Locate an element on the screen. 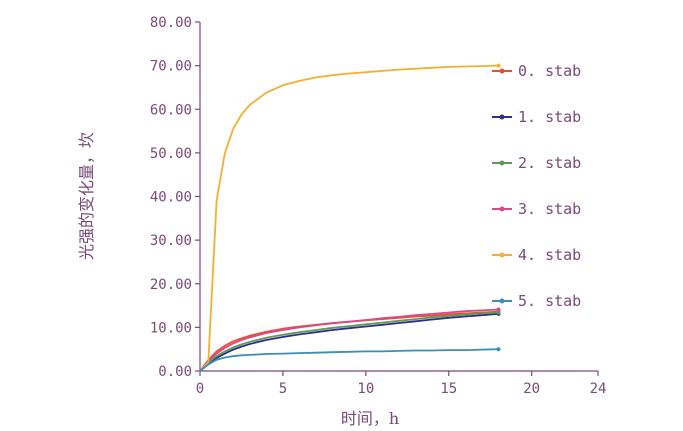 This screenshot has height=431, width=683. legend-label-2: 2. stab is located at coordinates (549, 163).